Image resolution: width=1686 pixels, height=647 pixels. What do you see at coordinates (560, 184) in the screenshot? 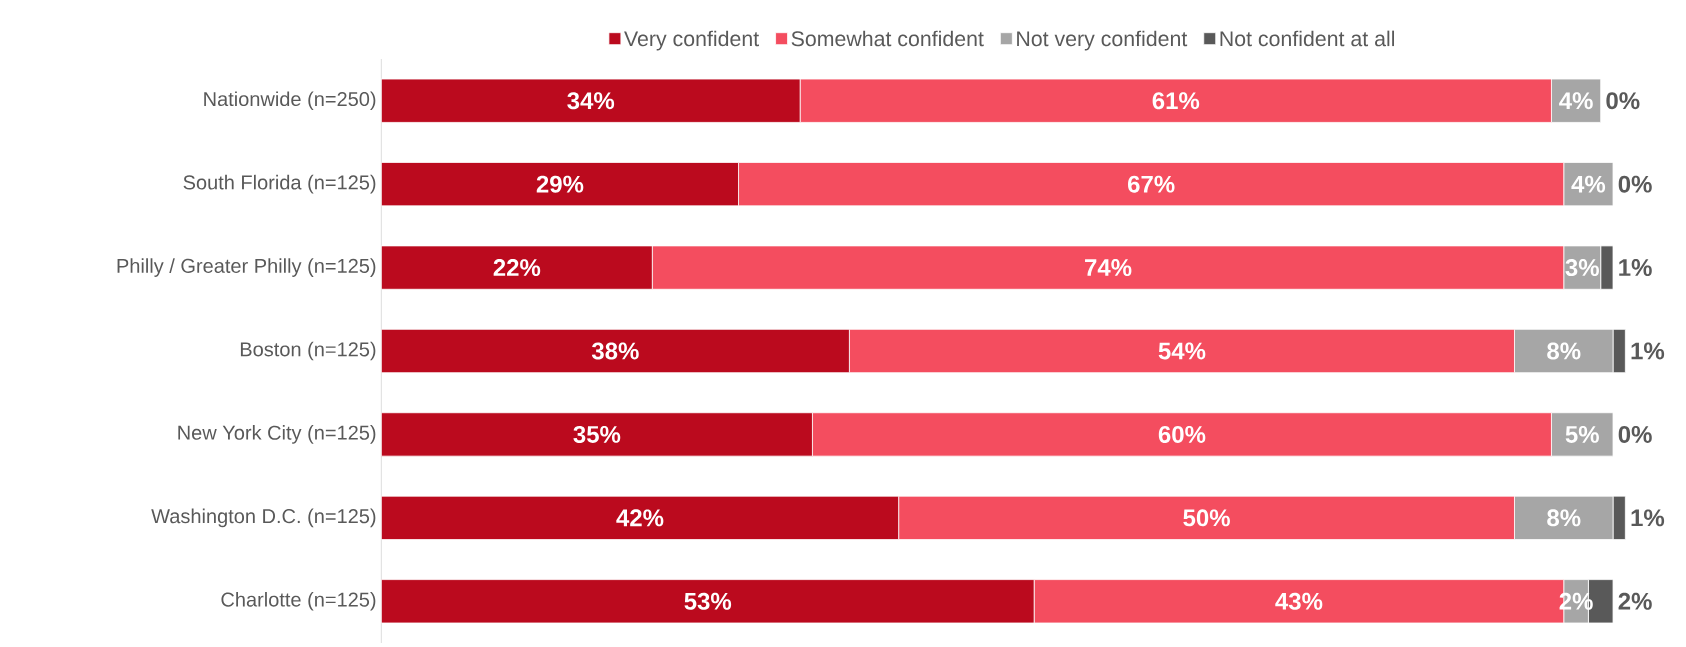
I see `data-label: 29%` at bounding box center [560, 184].